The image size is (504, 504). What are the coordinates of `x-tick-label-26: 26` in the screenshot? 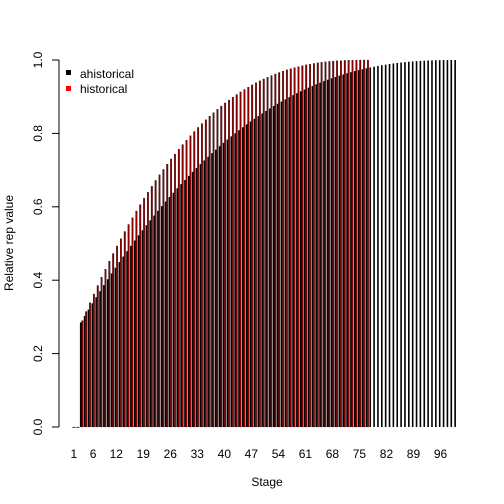 It's located at (171, 454).